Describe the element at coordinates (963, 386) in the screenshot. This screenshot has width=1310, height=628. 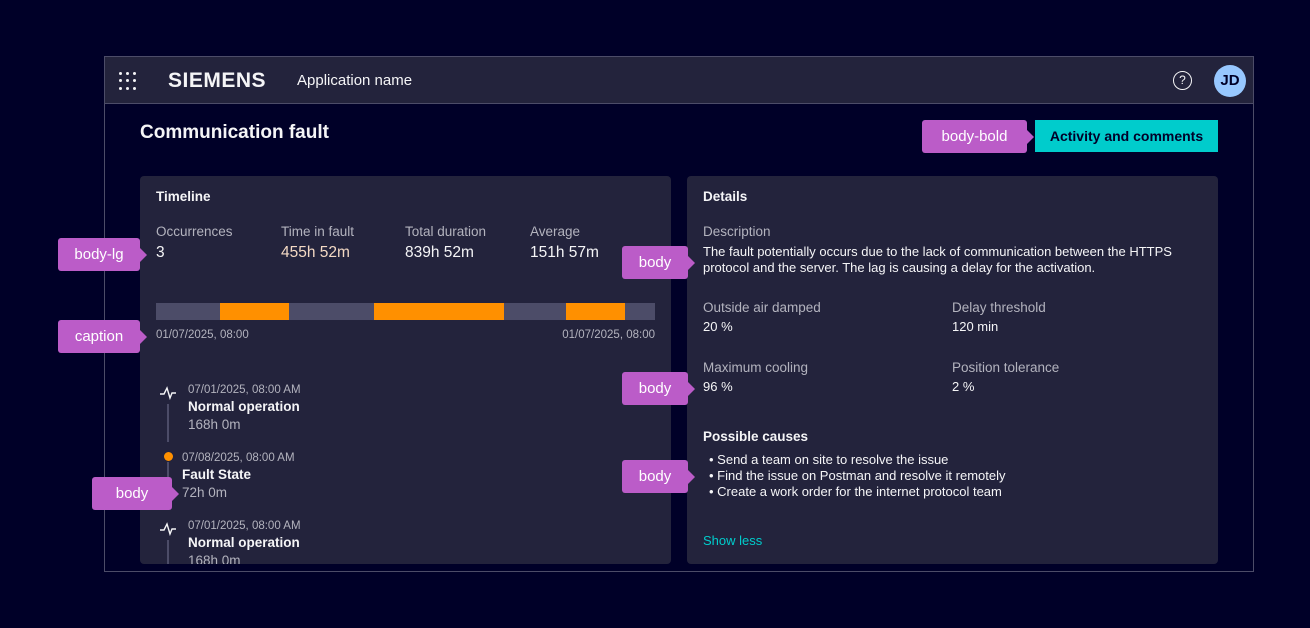
I see `field-value: 2 %` at that location.